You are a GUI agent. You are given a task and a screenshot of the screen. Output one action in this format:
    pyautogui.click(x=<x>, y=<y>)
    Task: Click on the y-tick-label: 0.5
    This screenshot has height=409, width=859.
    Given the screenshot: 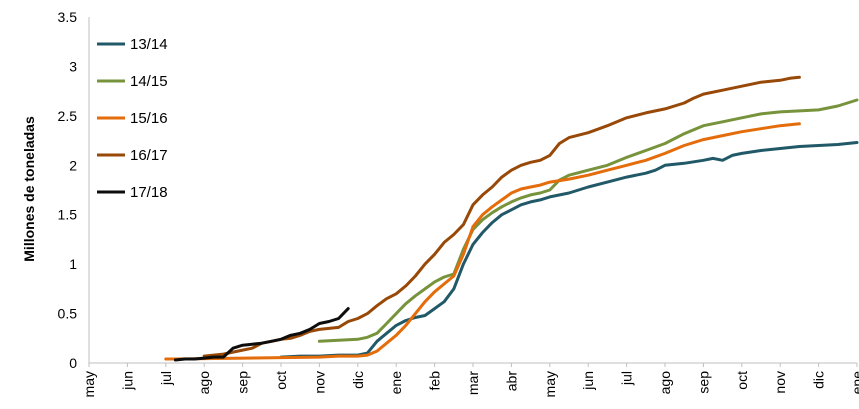 What is the action you would take?
    pyautogui.click(x=68, y=314)
    